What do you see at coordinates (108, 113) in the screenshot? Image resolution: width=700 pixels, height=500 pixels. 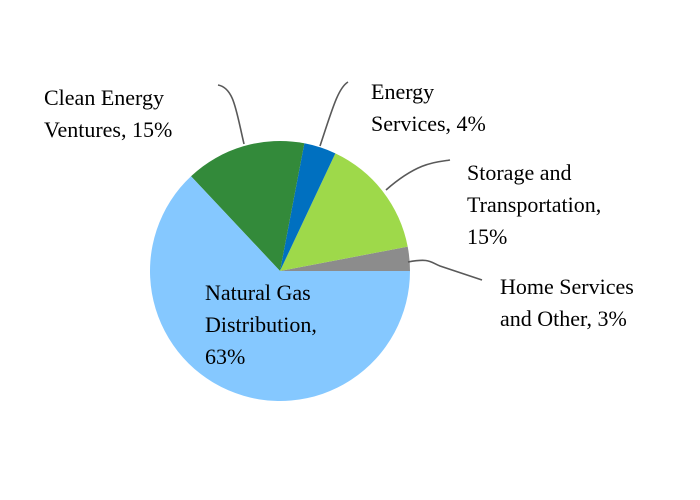 I see `slice-label: Clean Energy Ventures, 15%` at bounding box center [108, 113].